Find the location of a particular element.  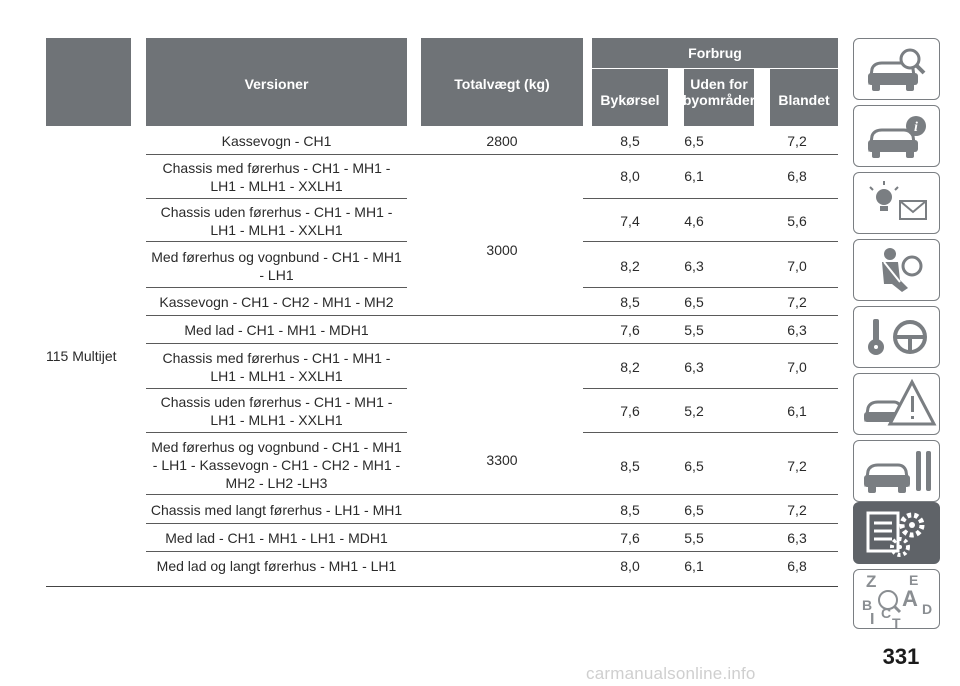

header-versions: Versioner is located at coordinates (276, 82).